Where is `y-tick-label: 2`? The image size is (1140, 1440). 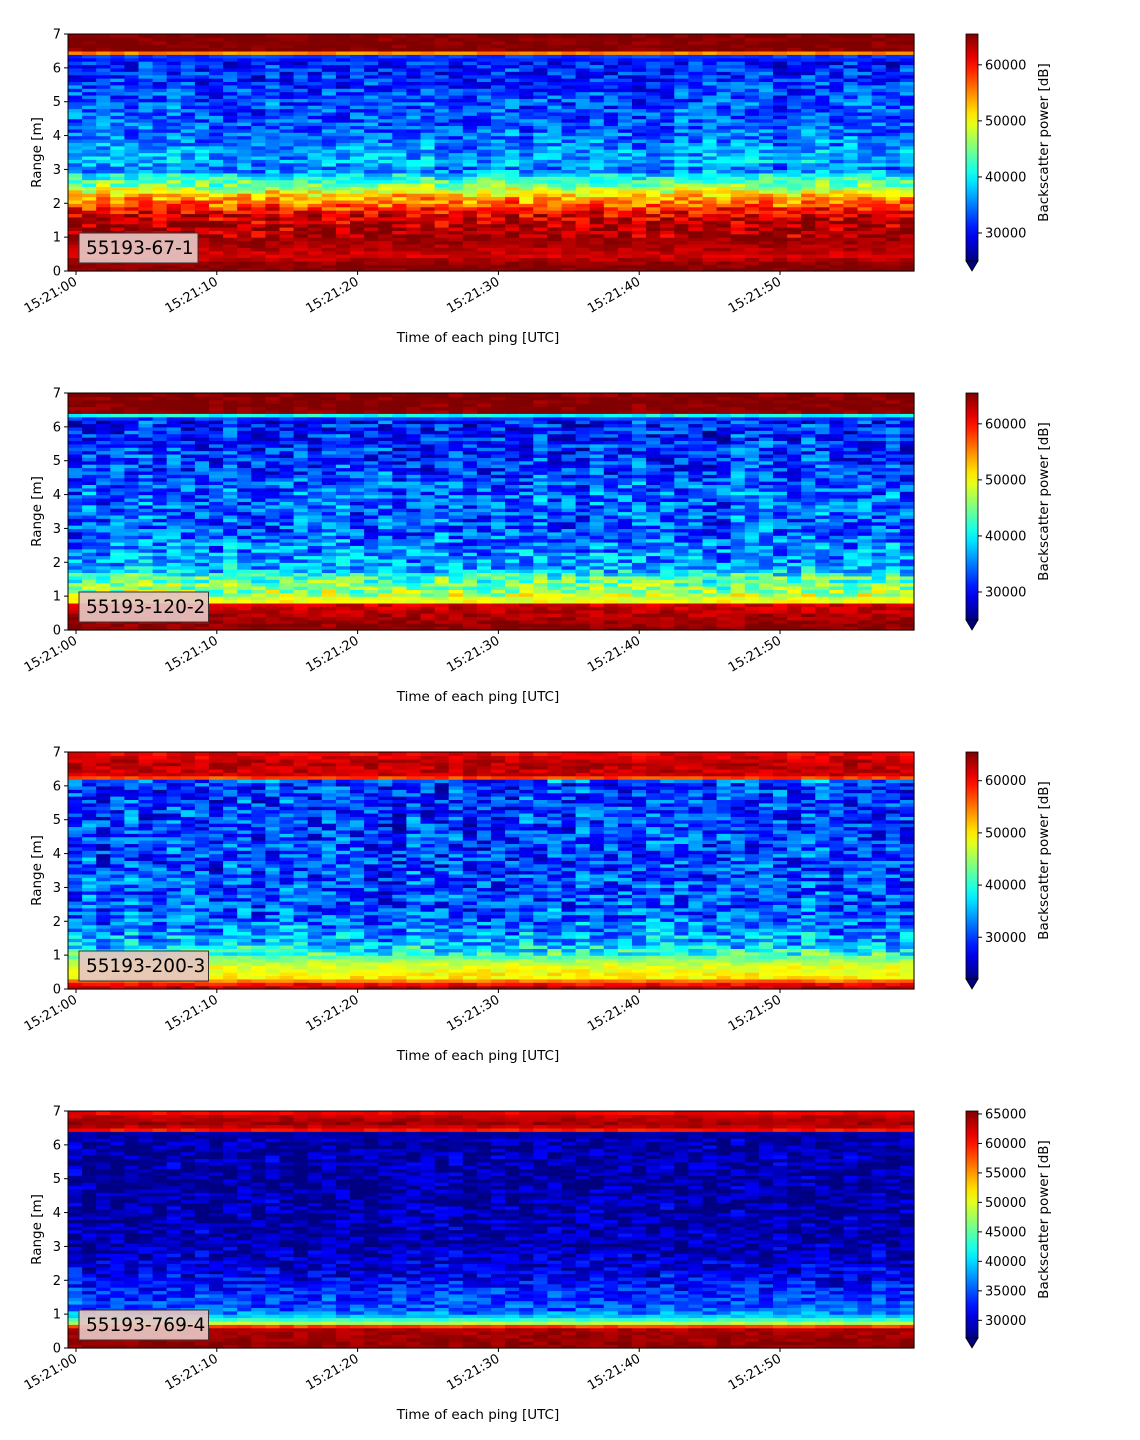
y-tick-label: 2 is located at coordinates (57, 204).